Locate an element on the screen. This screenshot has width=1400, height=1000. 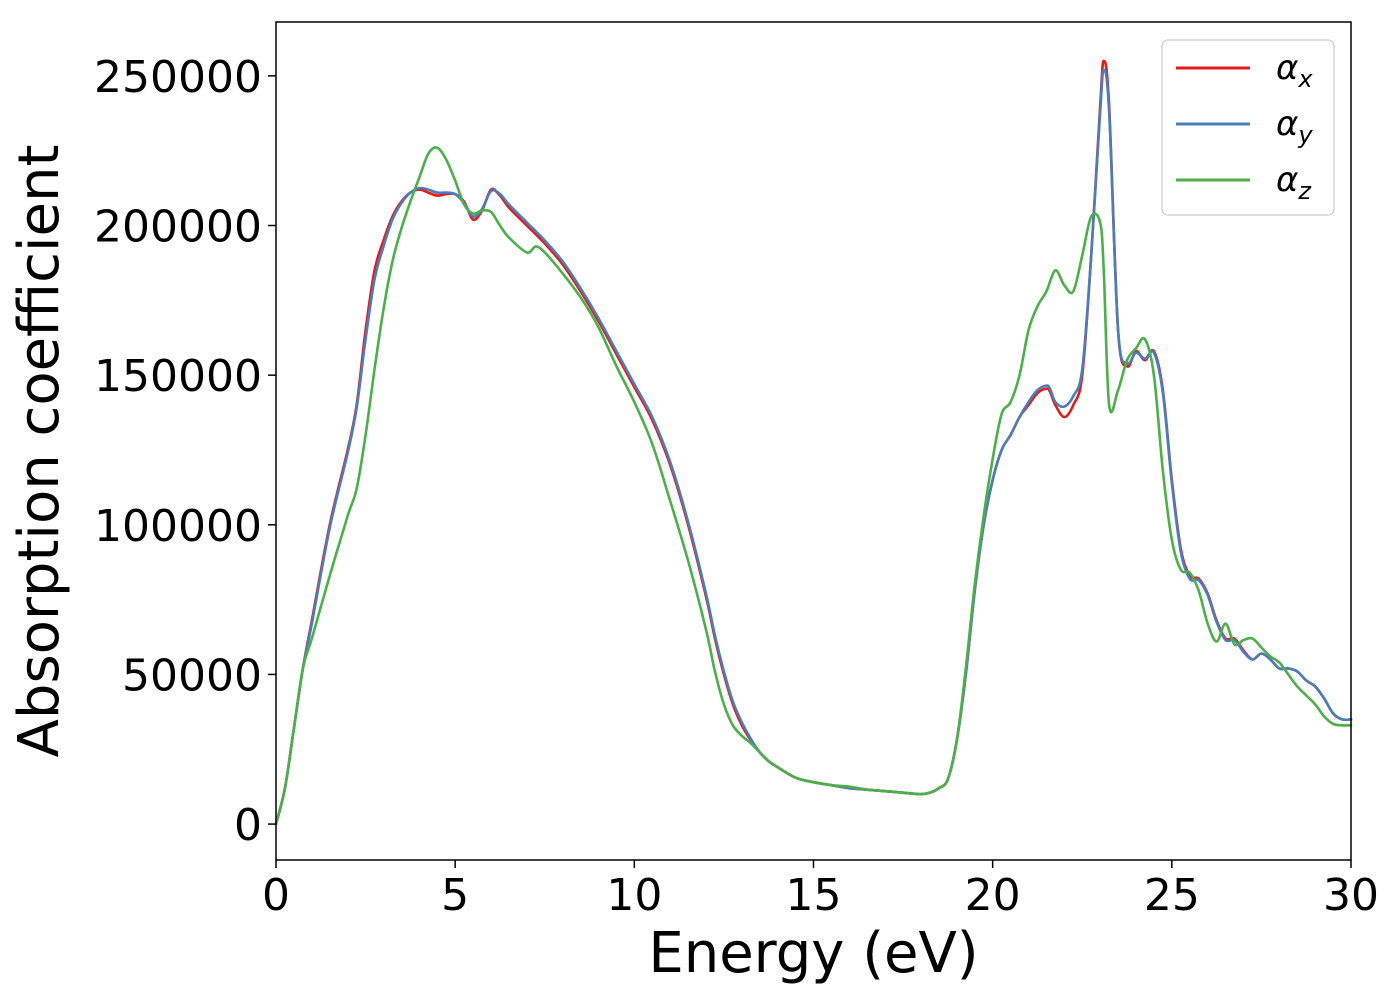
legend-label-x: αx is located at coordinates (1294, 70).